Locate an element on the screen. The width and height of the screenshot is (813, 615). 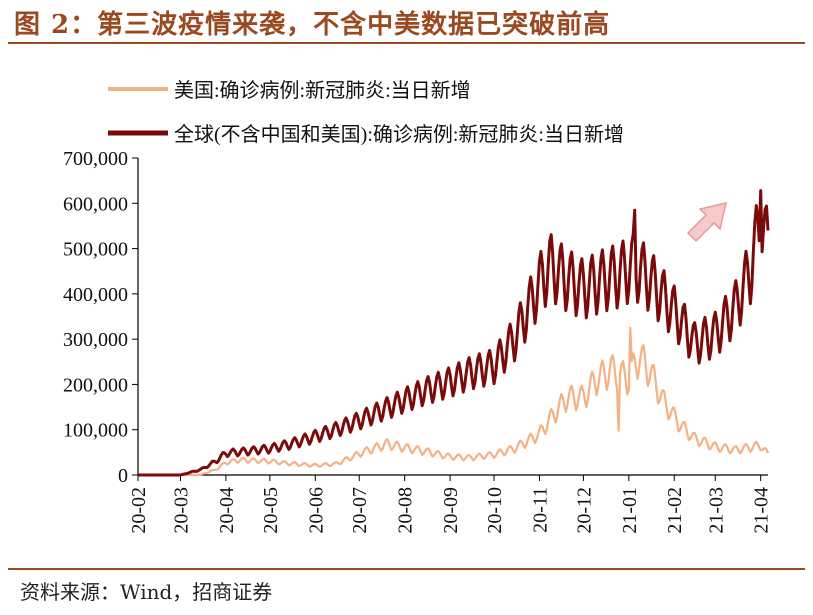
y-tick-label: 0 is located at coordinates (123, 476).